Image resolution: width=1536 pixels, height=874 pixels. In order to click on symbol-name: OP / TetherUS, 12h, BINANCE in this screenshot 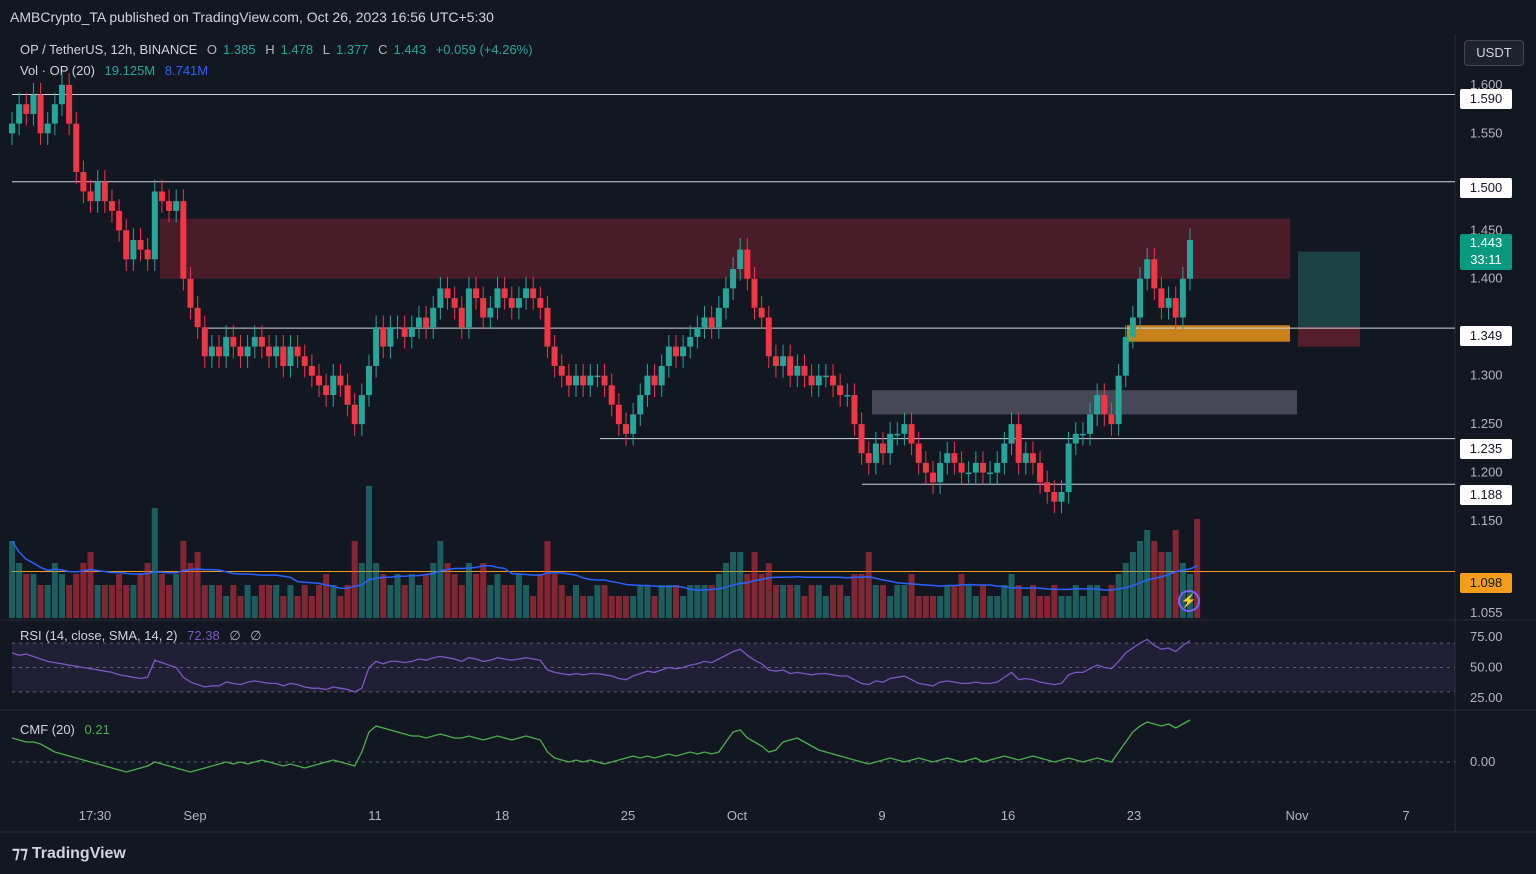, I will do `click(109, 49)`.